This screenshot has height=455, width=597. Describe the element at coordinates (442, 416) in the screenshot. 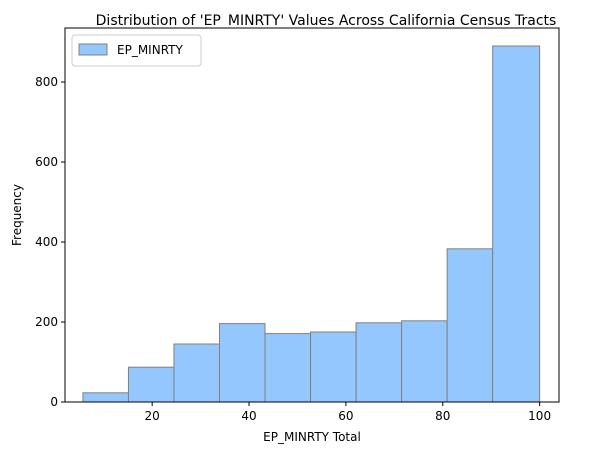

I see `x-tick-label: 80` at that location.